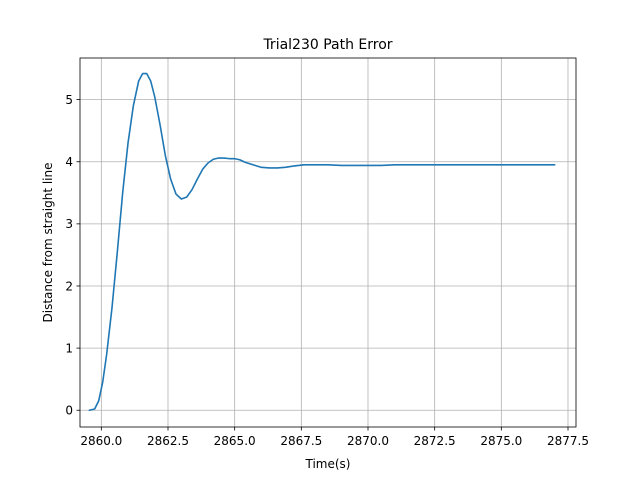 The height and width of the screenshot is (480, 640). I want to click on x-tick-label: 2877.5, so click(568, 441).